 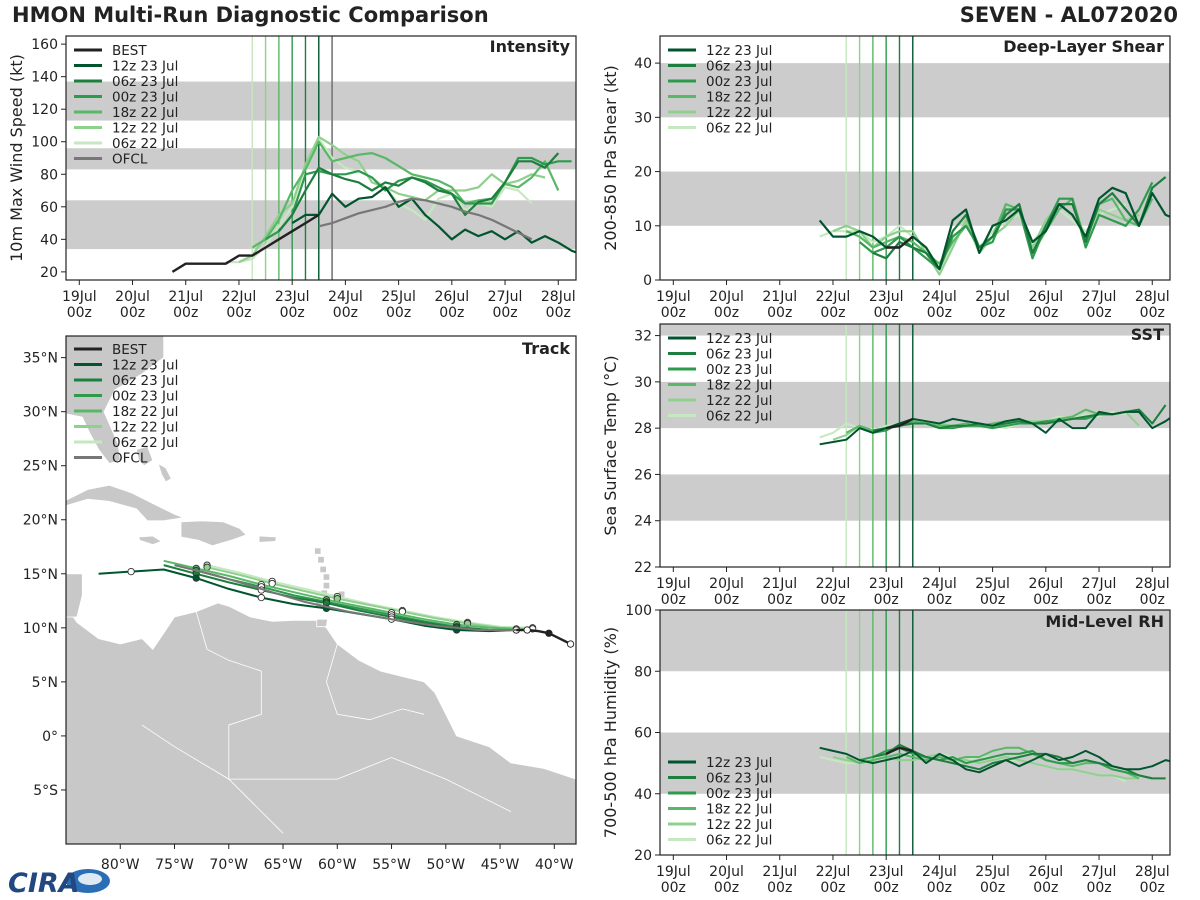 I want to click on intensity-legend-label-12z-22-jul: 12z 22 Jul, so click(x=145, y=129).